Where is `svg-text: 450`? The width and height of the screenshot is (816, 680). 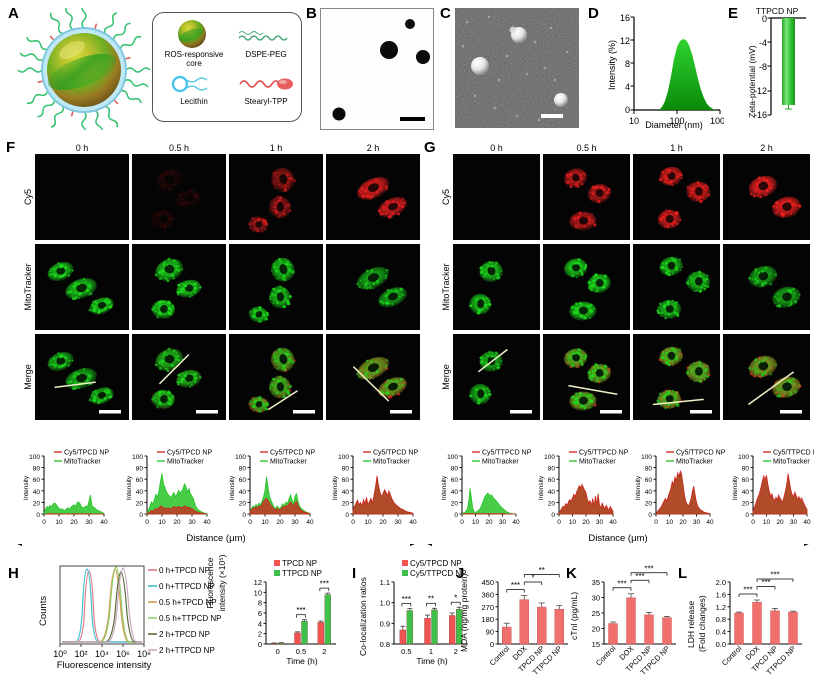 svg-text: 450 is located at coordinates (487, 582).